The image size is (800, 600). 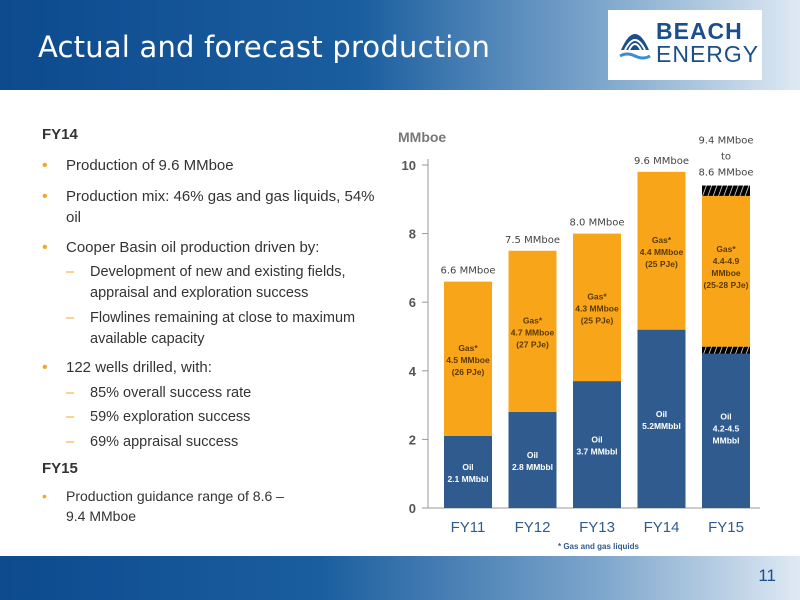 I want to click on gas-data-label: 4.4-4.9, so click(x=726, y=261).